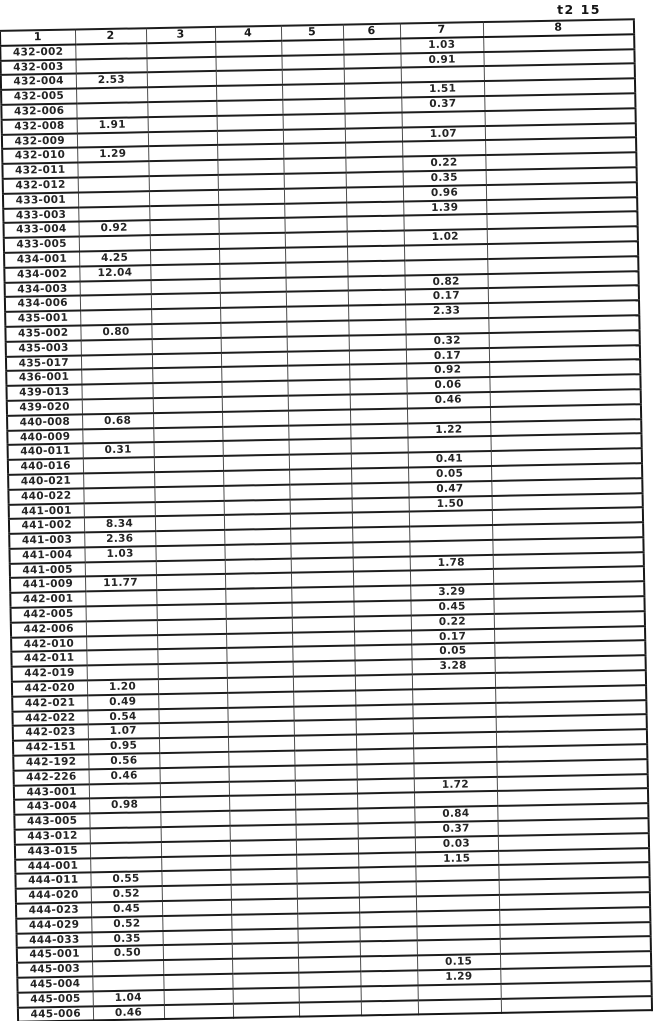 The image size is (653, 1021). What do you see at coordinates (450, 488) in the screenshot?
I see `value-cell-col7: 0.47` at bounding box center [450, 488].